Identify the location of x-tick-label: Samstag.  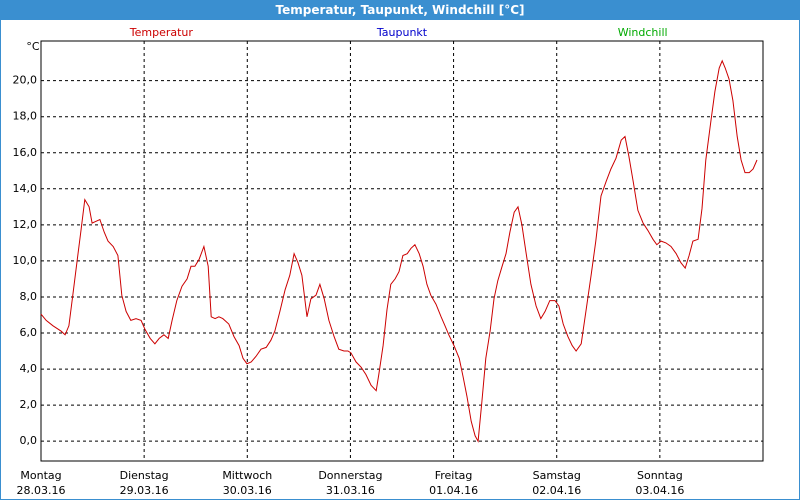
(557, 475).